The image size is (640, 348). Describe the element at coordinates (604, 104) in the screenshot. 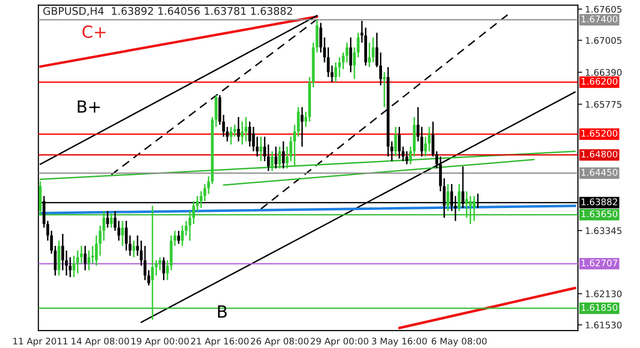

I see `y-tick-label: 1.65775` at that location.